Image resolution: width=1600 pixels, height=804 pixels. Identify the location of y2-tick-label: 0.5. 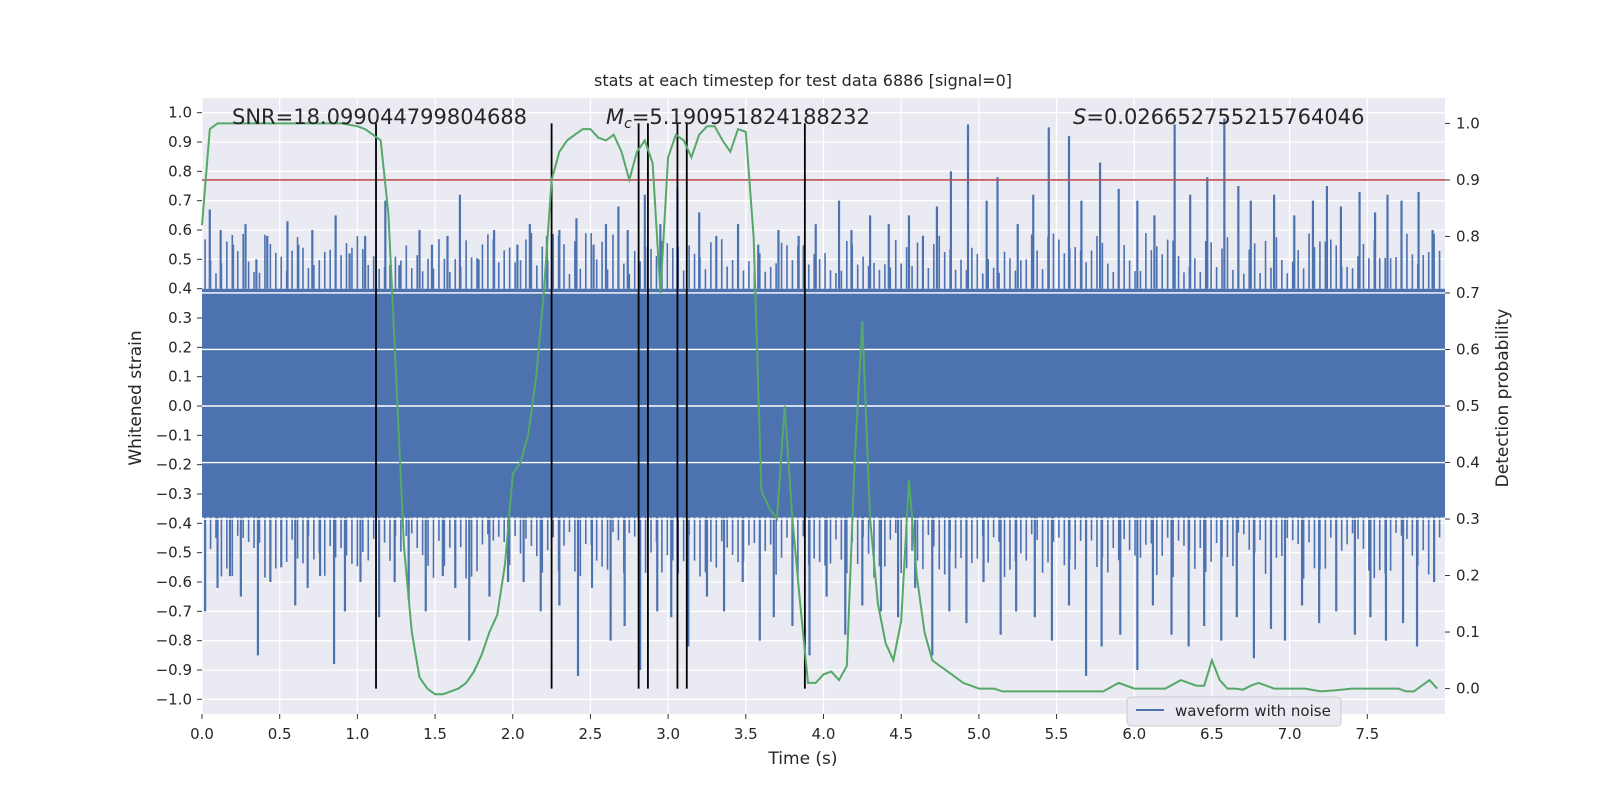
(1468, 406).